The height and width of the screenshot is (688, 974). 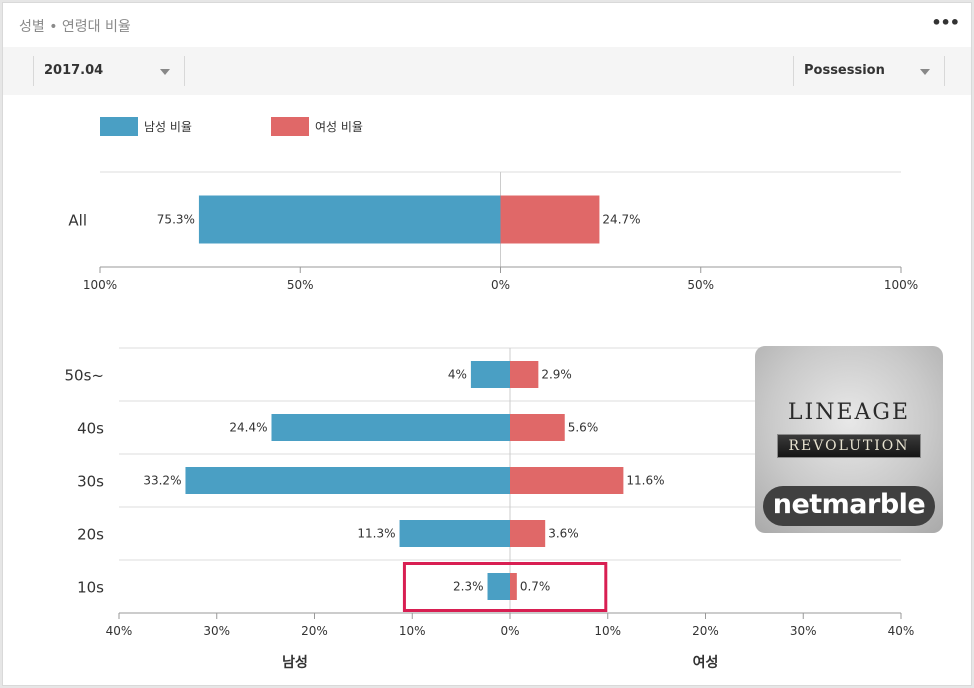 I want to click on app-icon-brand: netmarble, so click(x=849, y=506).